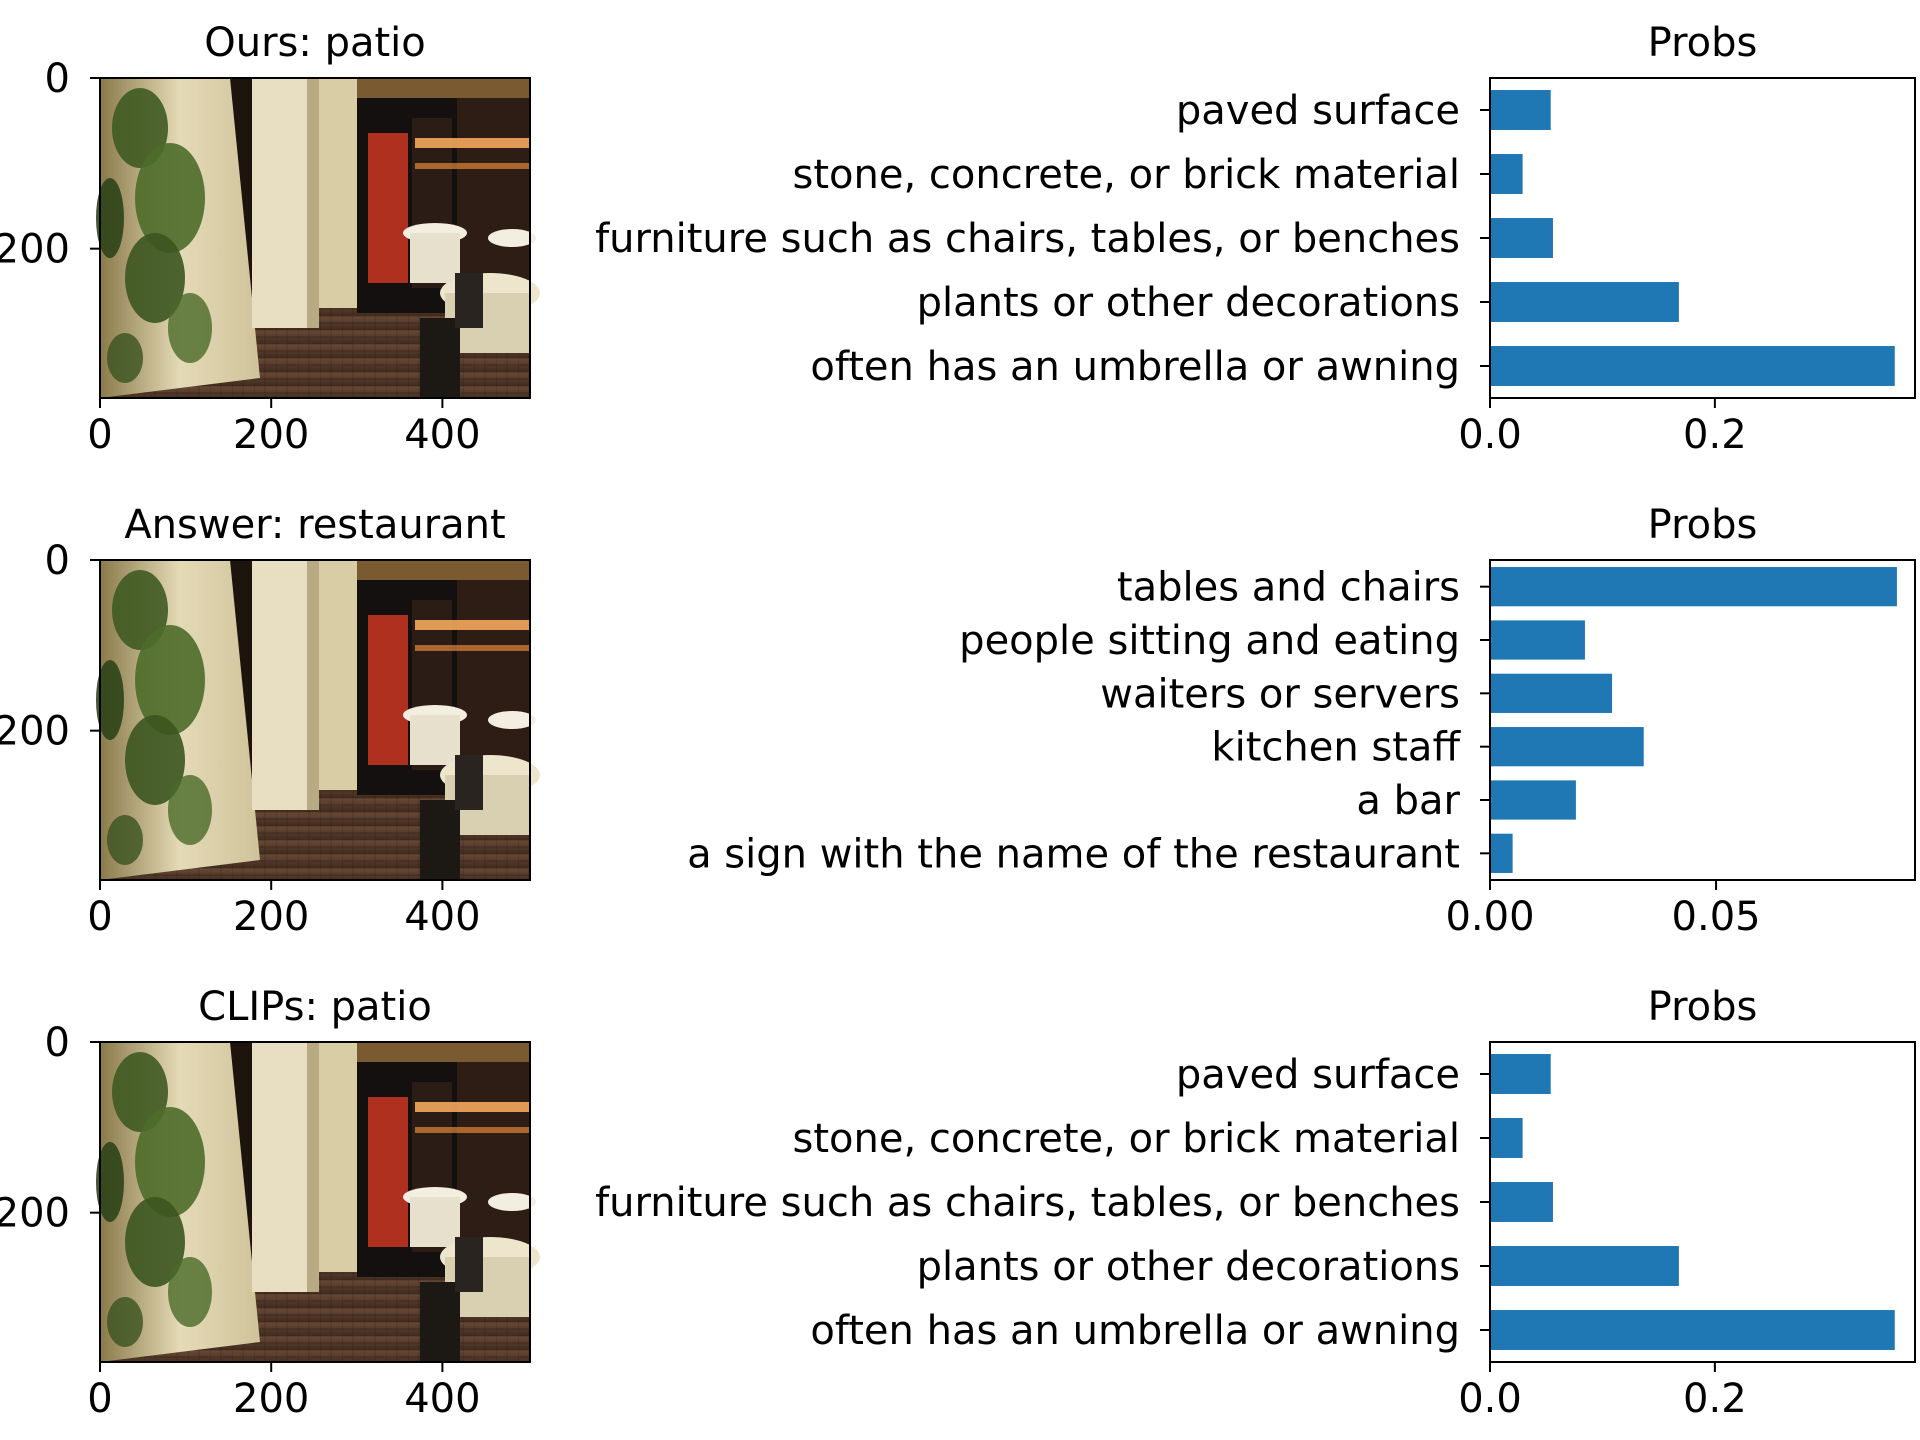 The height and width of the screenshot is (1440, 1920). I want to click on bar-x-tick-label: 0.00, so click(1489, 917).